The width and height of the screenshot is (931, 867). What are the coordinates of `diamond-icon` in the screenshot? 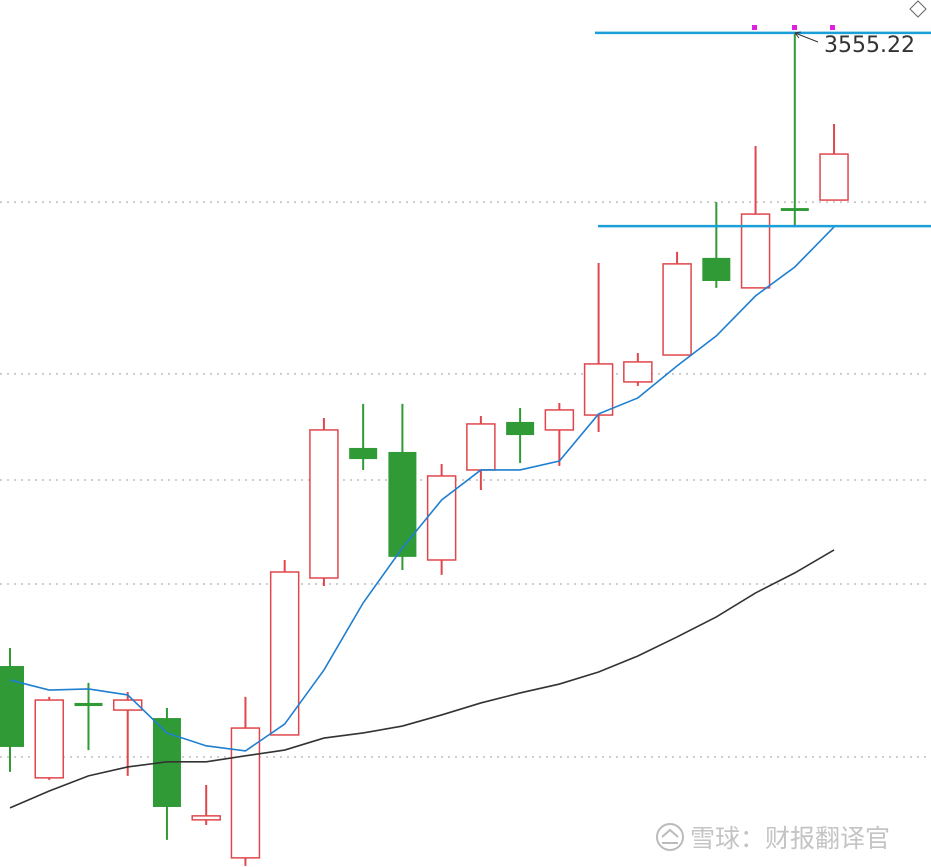 It's located at (918, 9).